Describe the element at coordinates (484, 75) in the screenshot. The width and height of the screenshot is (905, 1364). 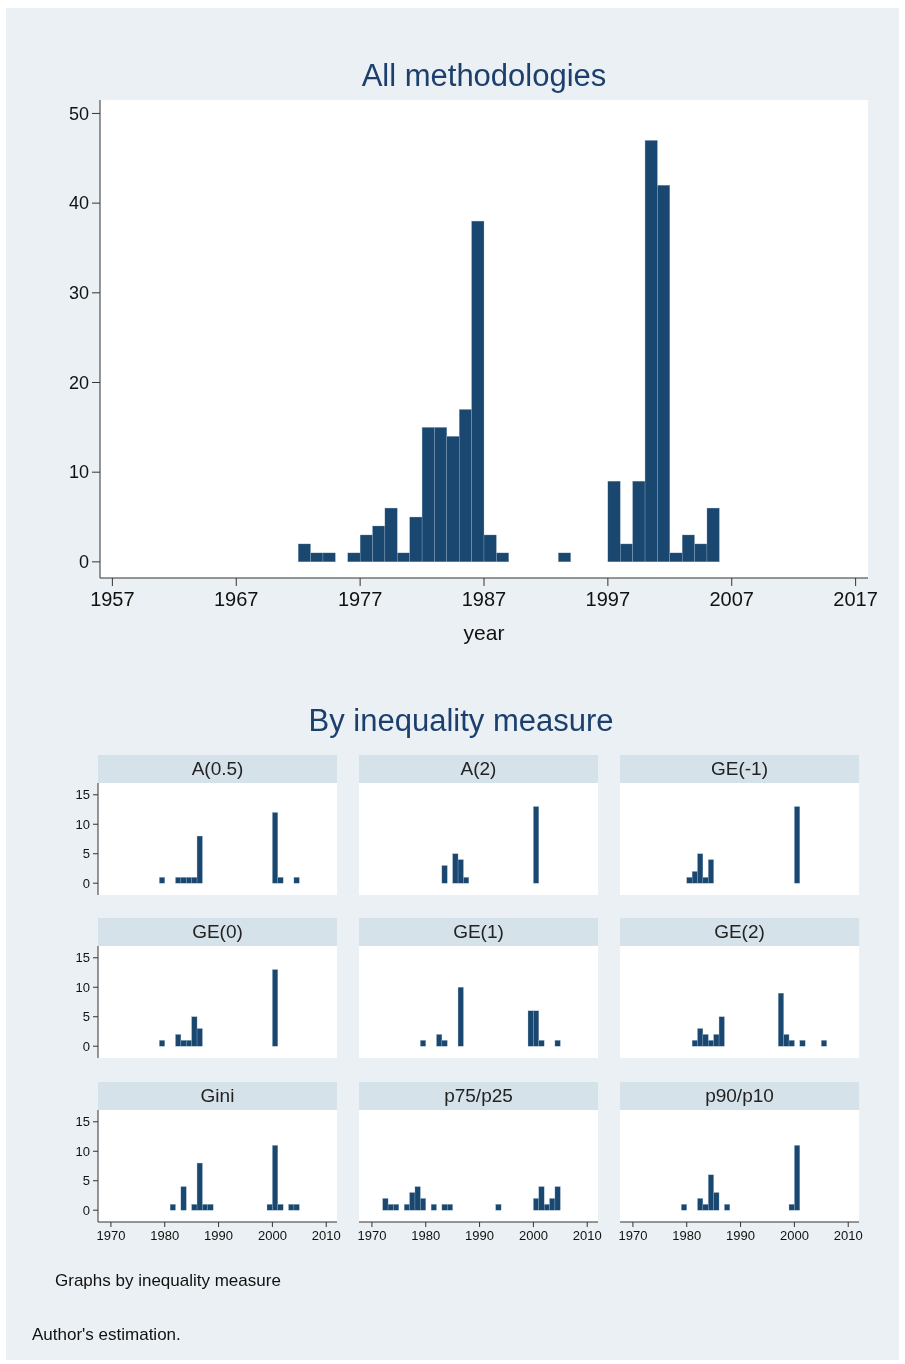
I see `chart-title: All methodologies` at that location.